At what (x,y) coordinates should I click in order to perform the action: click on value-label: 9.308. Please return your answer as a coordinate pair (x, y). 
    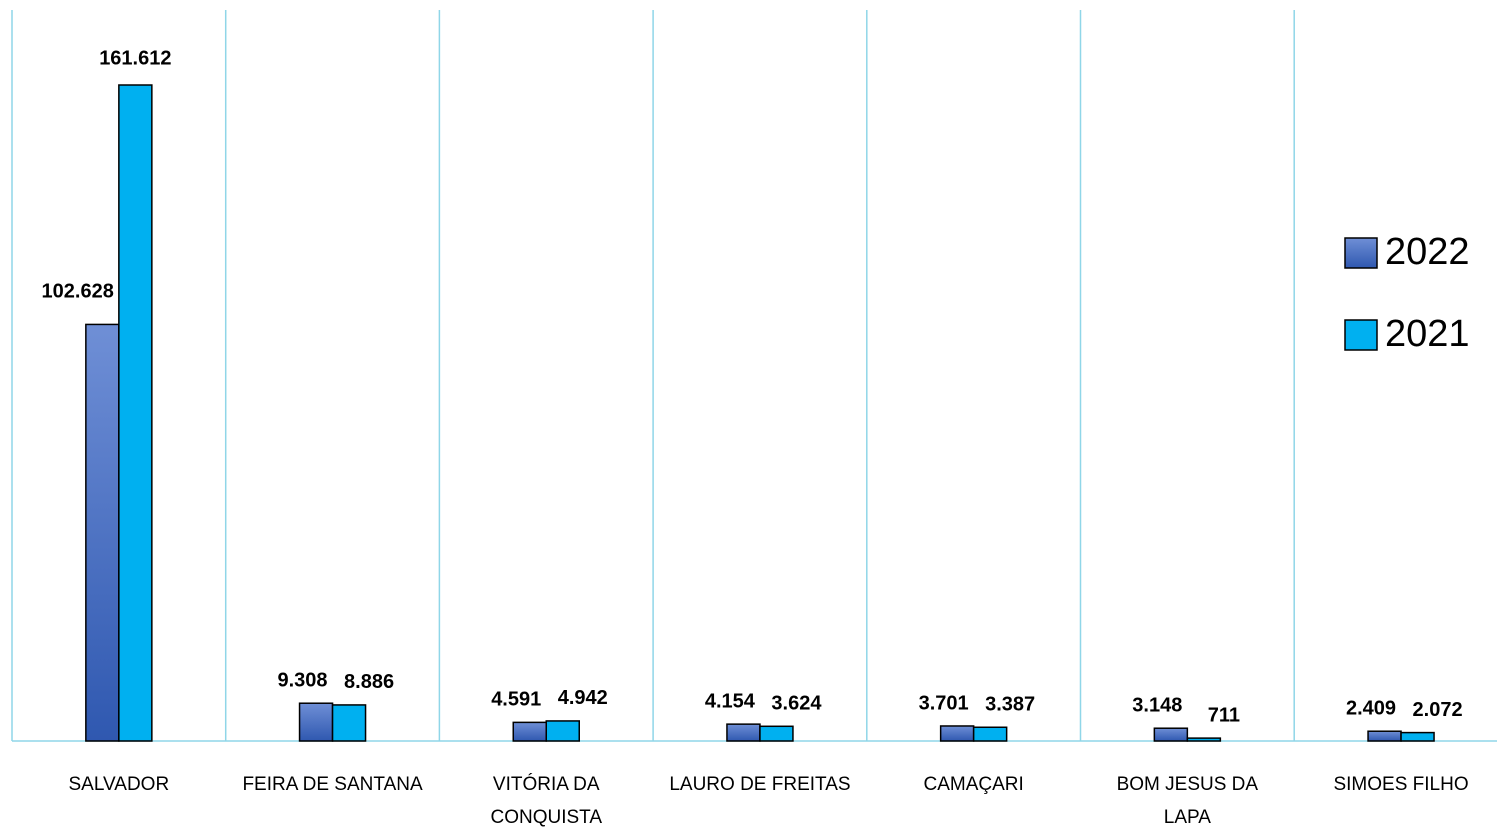
    Looking at the image, I should click on (302, 680).